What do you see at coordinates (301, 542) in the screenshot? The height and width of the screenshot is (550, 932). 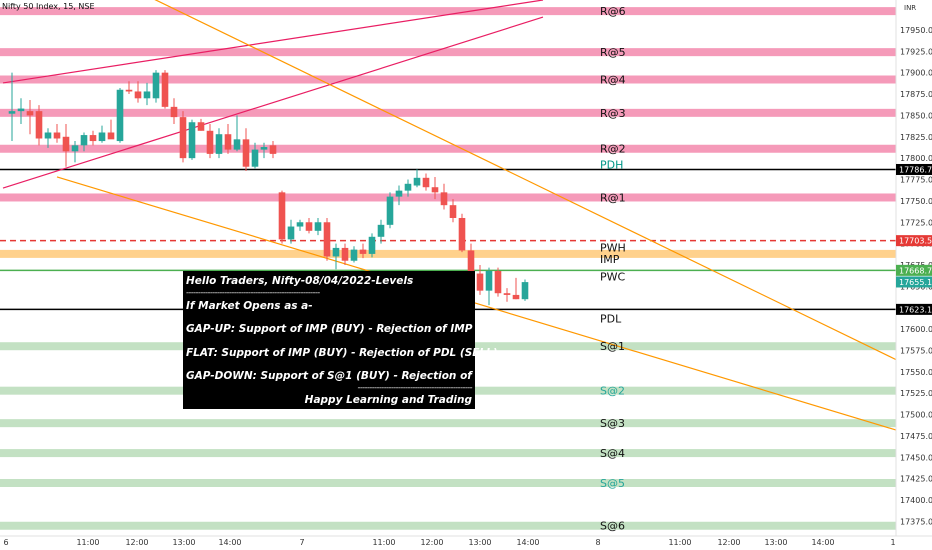 I see `x-tick-label: 7` at bounding box center [301, 542].